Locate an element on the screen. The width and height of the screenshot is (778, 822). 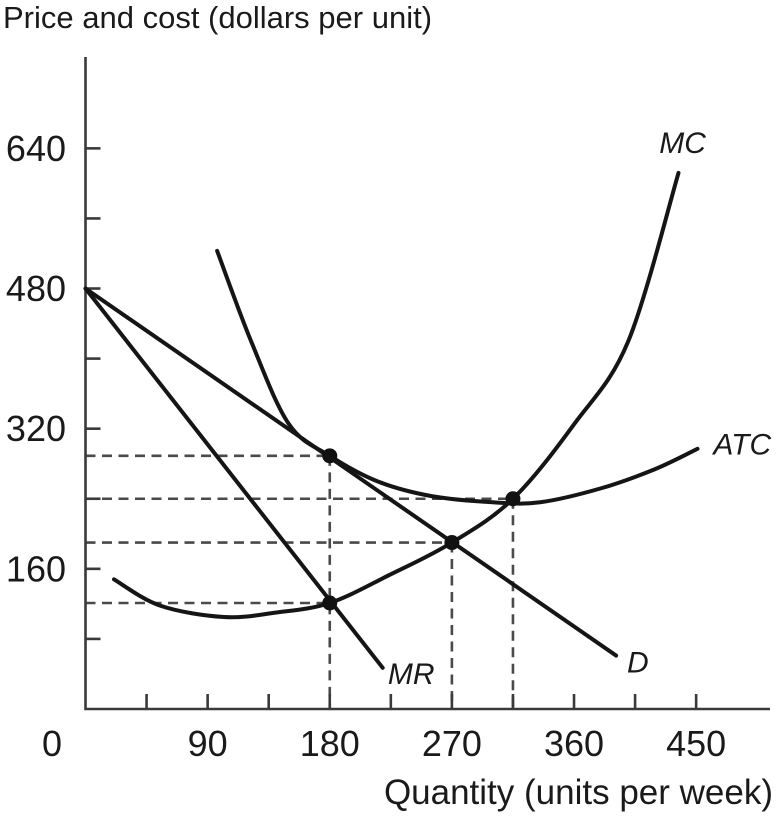
x-tick-label-90: 90 is located at coordinates (208, 743).